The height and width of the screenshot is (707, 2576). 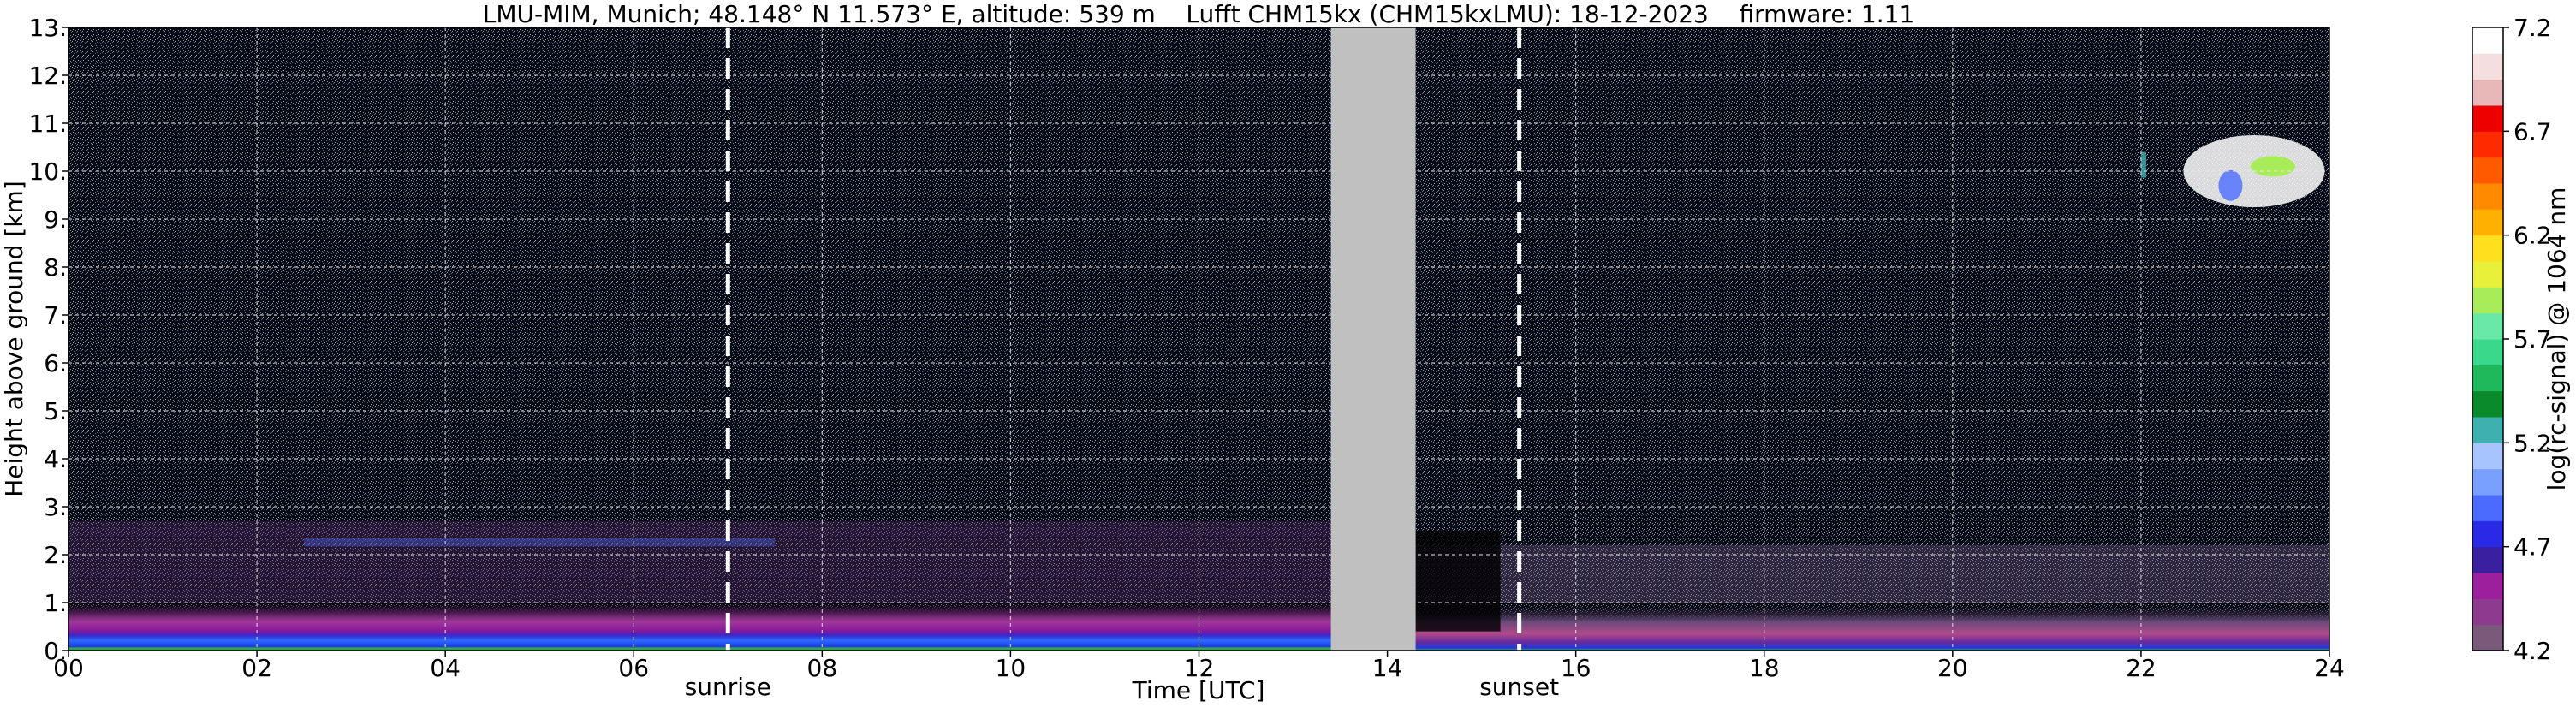 What do you see at coordinates (56, 651) in the screenshot?
I see `y-tick-label: 0.` at bounding box center [56, 651].